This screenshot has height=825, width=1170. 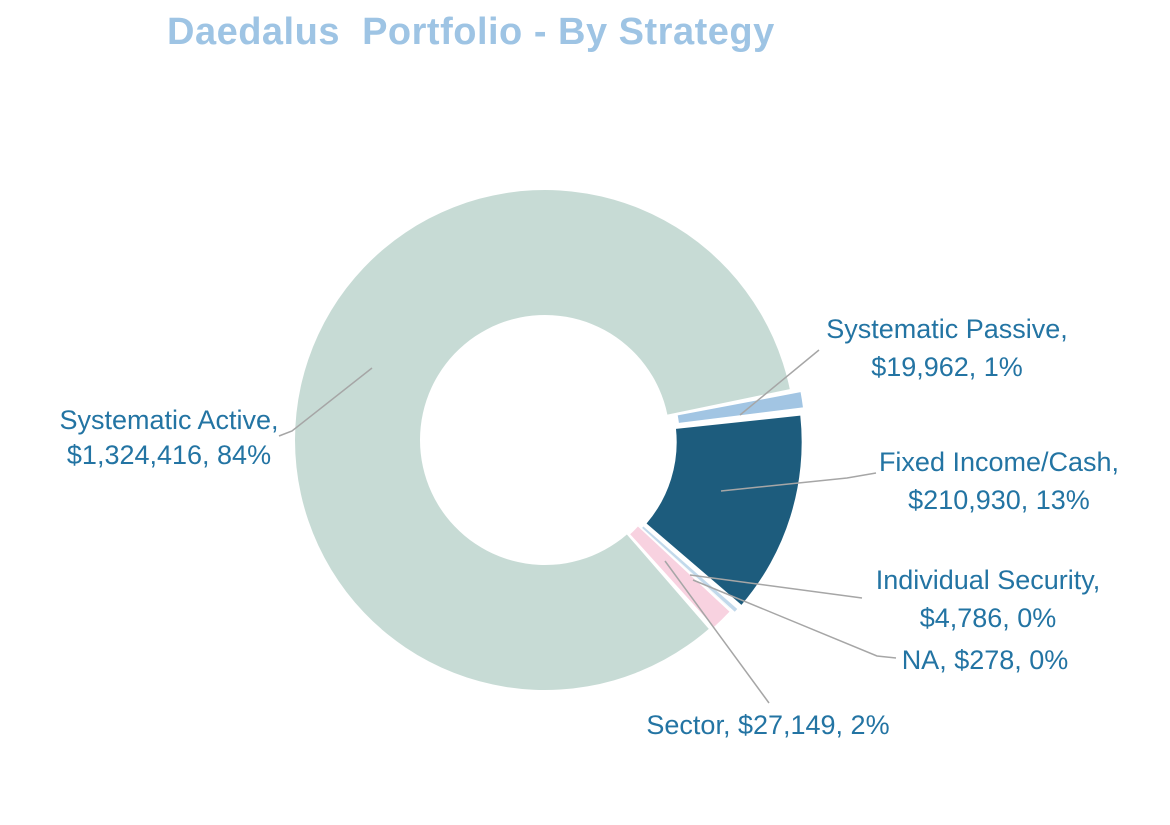 I want to click on slice-fixed-income-cash, so click(x=724, y=510).